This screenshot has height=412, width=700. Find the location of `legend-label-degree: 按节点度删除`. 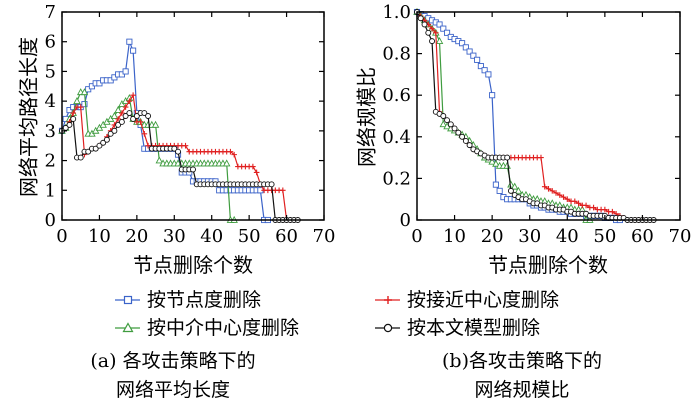

legend-label-degree: 按节点度删除 is located at coordinates (204, 300).